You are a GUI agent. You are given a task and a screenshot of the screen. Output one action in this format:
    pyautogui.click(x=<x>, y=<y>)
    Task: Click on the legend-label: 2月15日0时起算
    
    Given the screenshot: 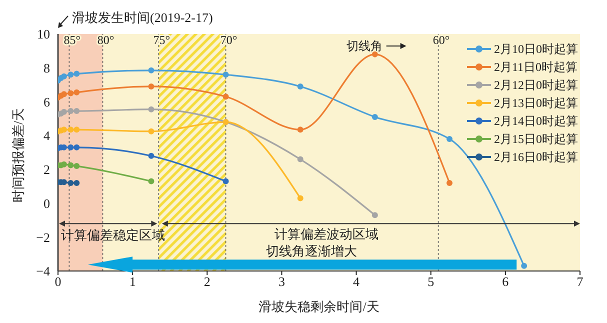 What is the action you would take?
    pyautogui.click(x=536, y=139)
    